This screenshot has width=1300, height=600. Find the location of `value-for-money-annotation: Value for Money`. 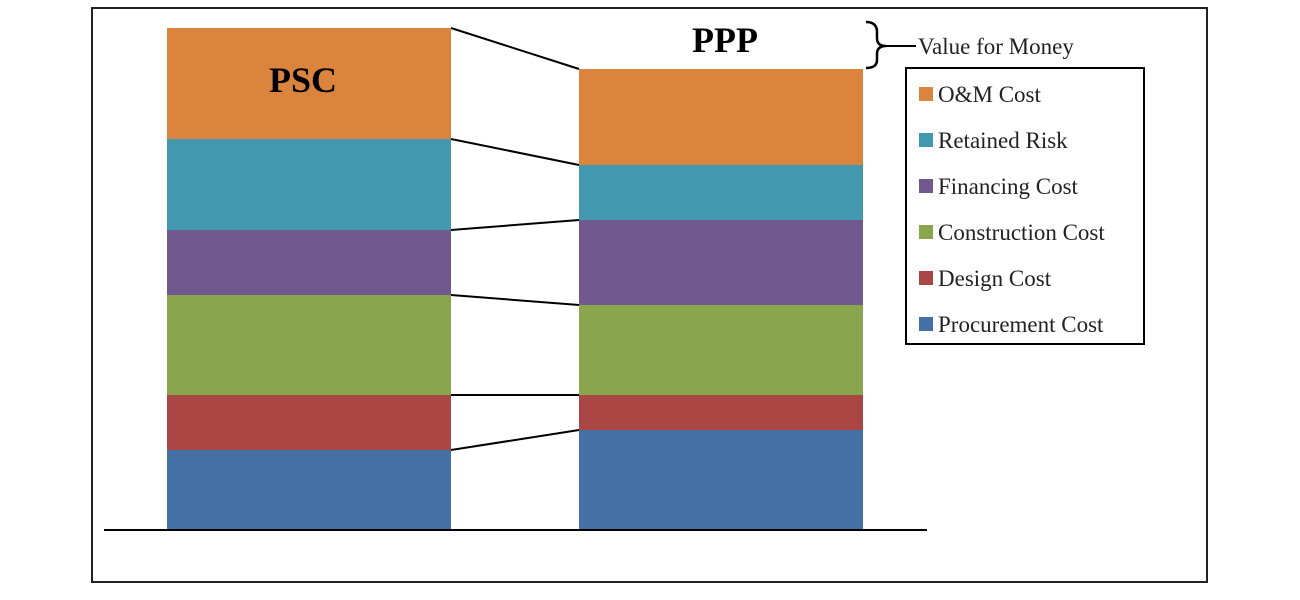

value-for-money-annotation: Value for Money is located at coordinates (969, 45).